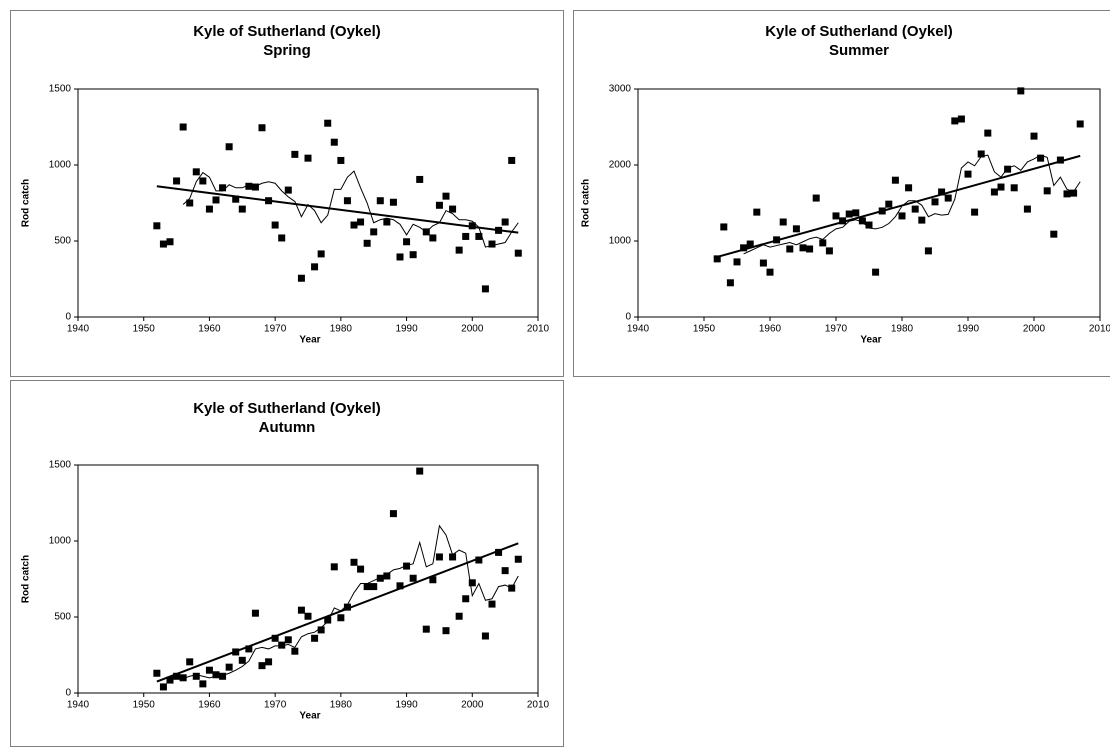 This screenshot has height=747, width=1110. Describe the element at coordinates (337, 612) in the screenshot. I see `trend-line` at that location.